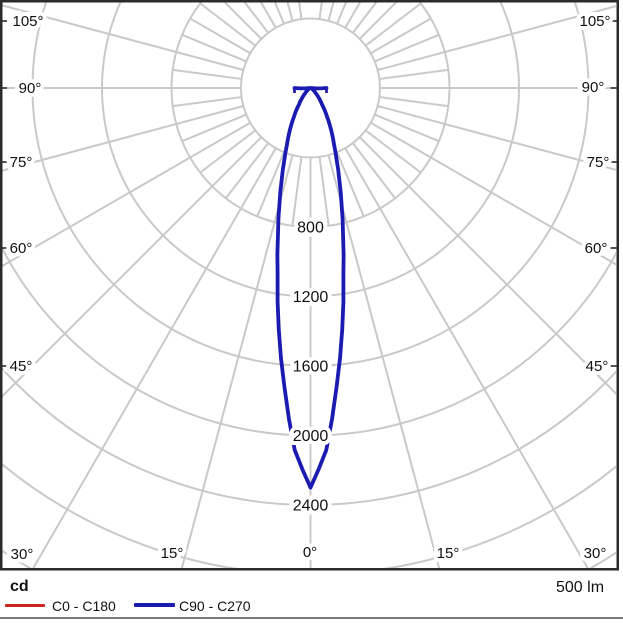 This screenshot has height=623, width=623. Describe the element at coordinates (311, 297) in the screenshot. I see `intensity-scale-label-1200: 1200` at that location.